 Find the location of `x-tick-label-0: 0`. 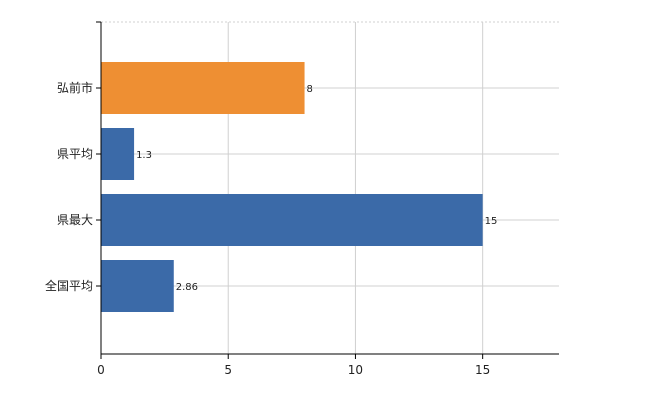

x-tick-label-0: 0 is located at coordinates (101, 370).